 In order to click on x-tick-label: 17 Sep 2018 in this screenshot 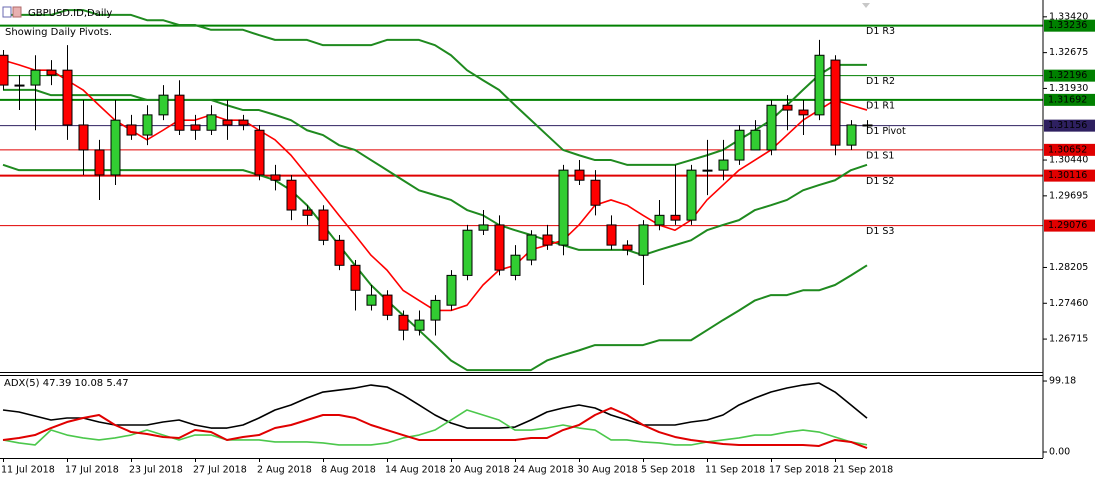, I will do `click(799, 470)`.